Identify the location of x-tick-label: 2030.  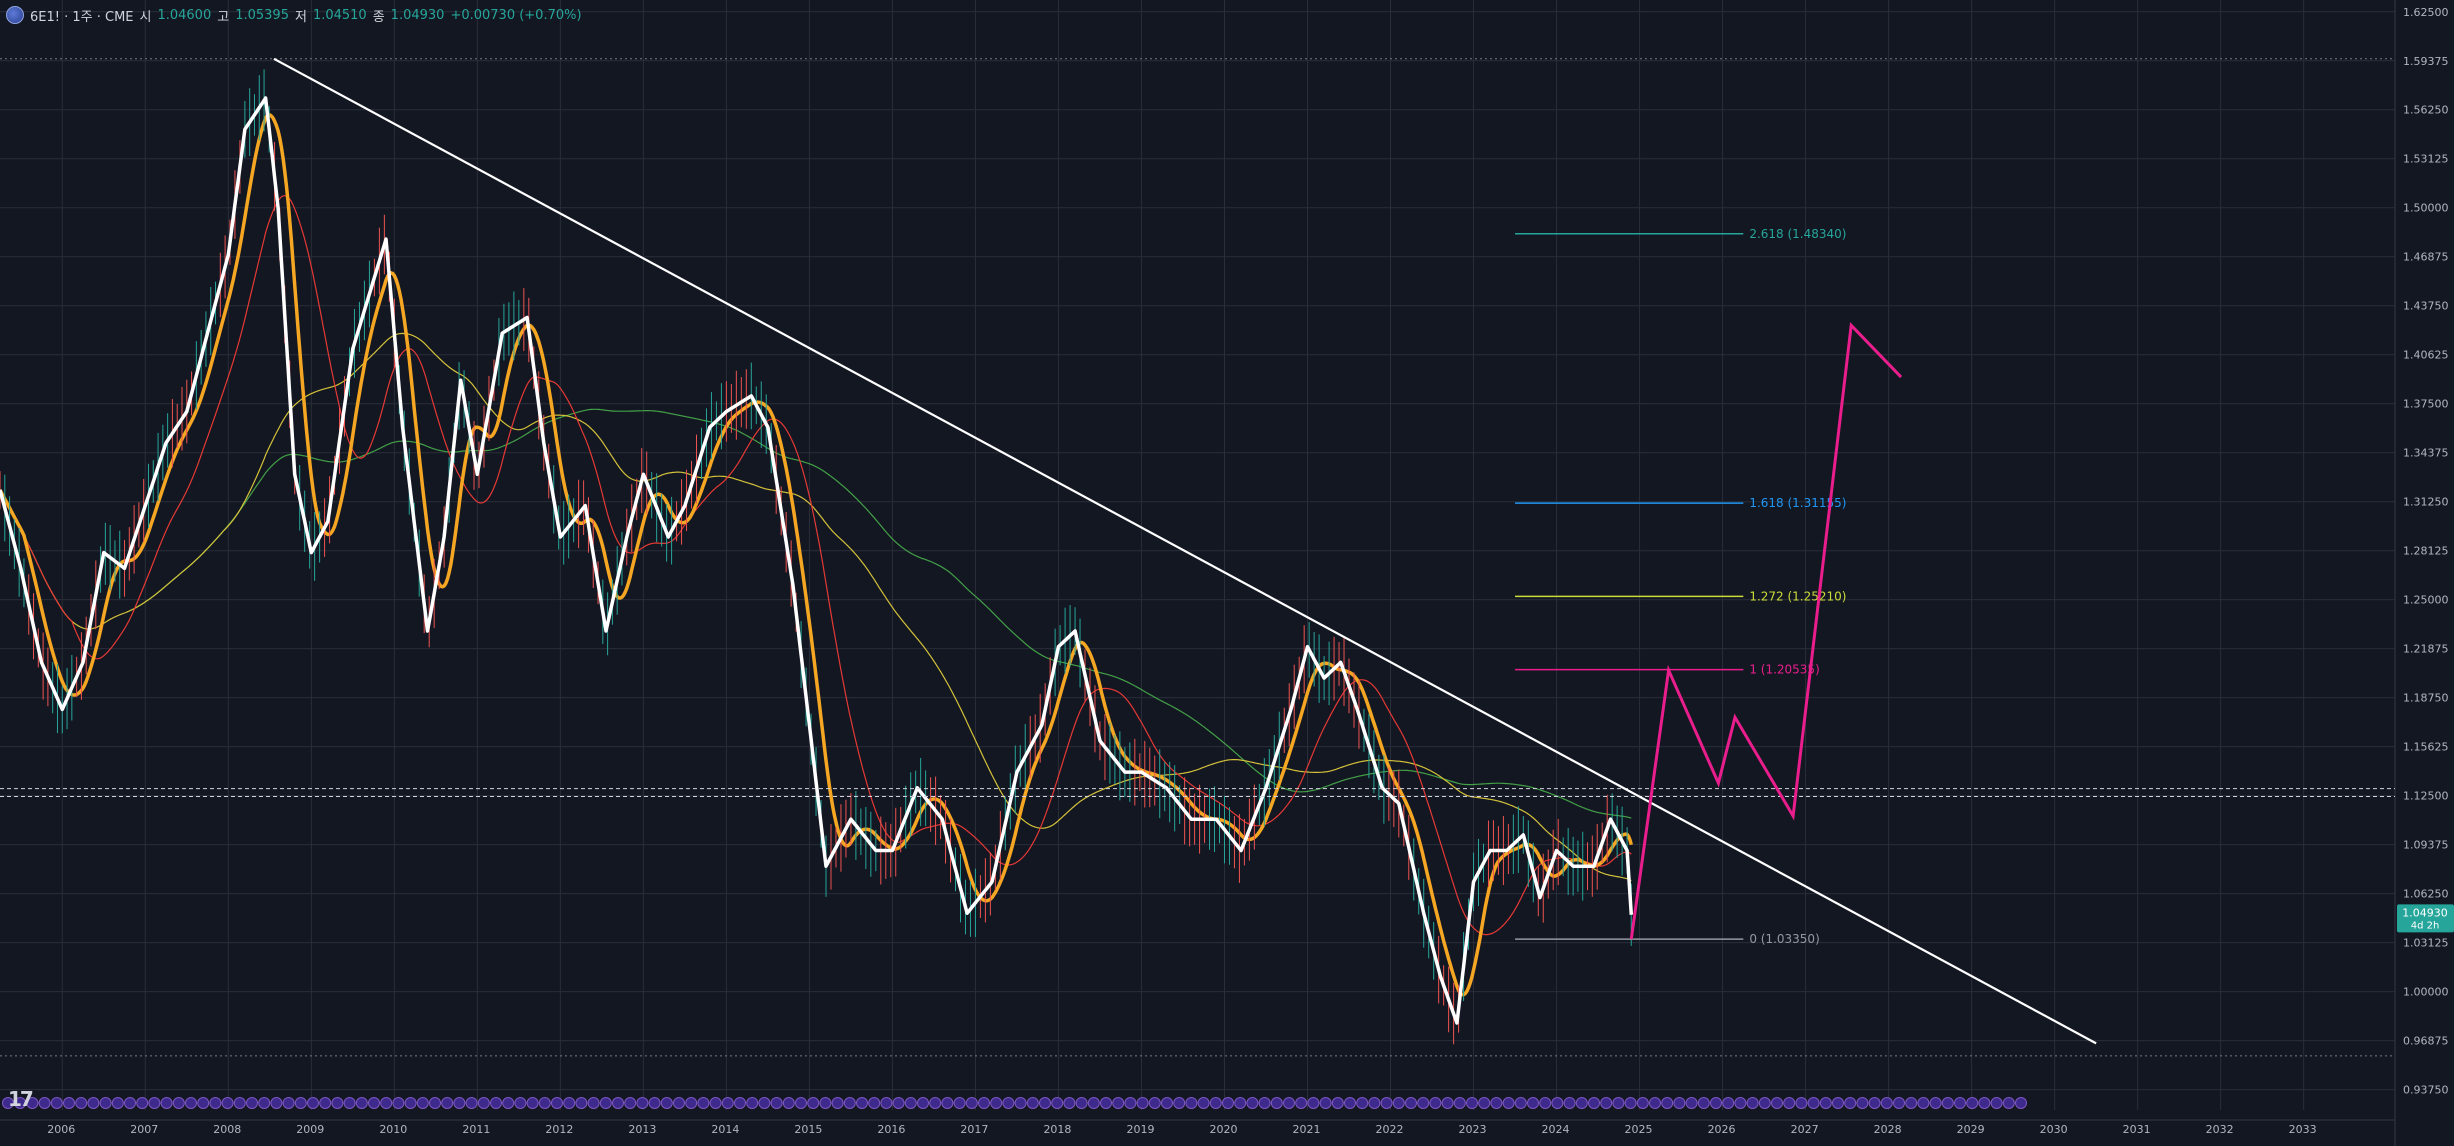
(2054, 1129).